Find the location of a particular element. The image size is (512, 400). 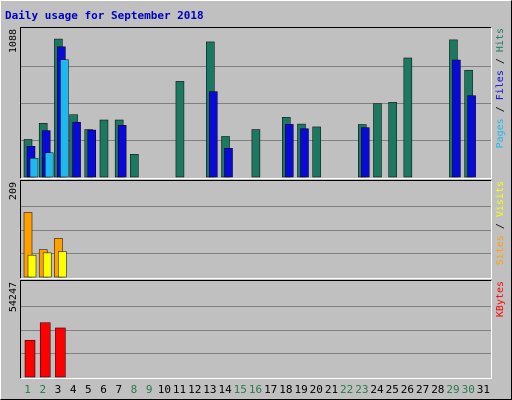

day-label-1: 1 is located at coordinates (27, 389).